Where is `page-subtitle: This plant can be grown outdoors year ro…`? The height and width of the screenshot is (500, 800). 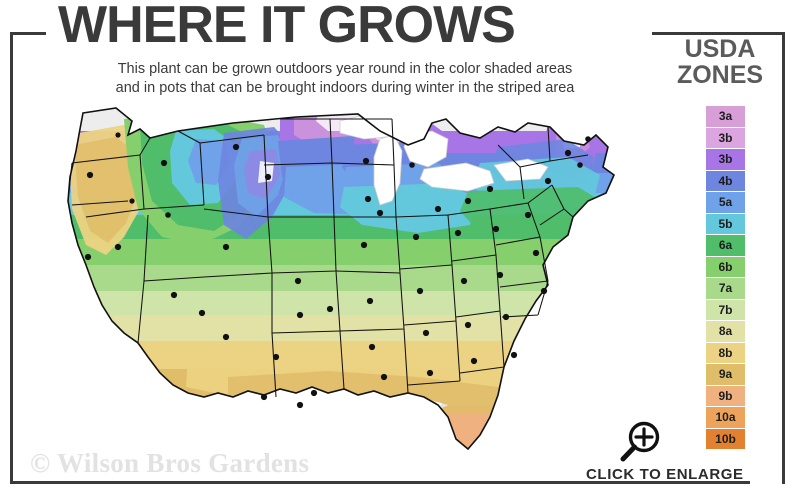 page-subtitle: This plant can be grown outdoors year ro… is located at coordinates (345, 79).